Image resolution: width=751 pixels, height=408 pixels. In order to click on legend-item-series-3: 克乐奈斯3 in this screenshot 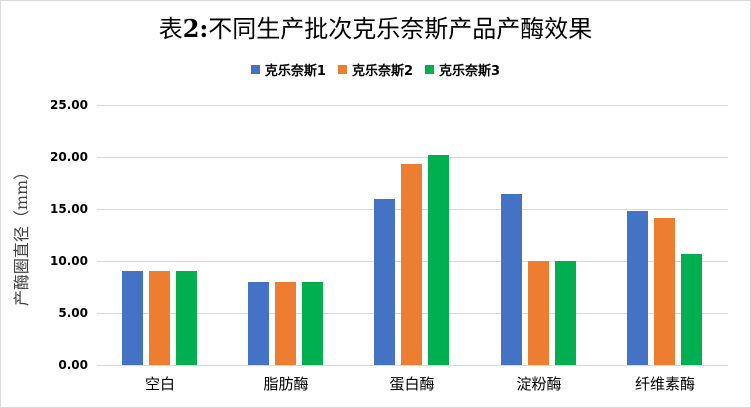, I will do `click(462, 69)`.